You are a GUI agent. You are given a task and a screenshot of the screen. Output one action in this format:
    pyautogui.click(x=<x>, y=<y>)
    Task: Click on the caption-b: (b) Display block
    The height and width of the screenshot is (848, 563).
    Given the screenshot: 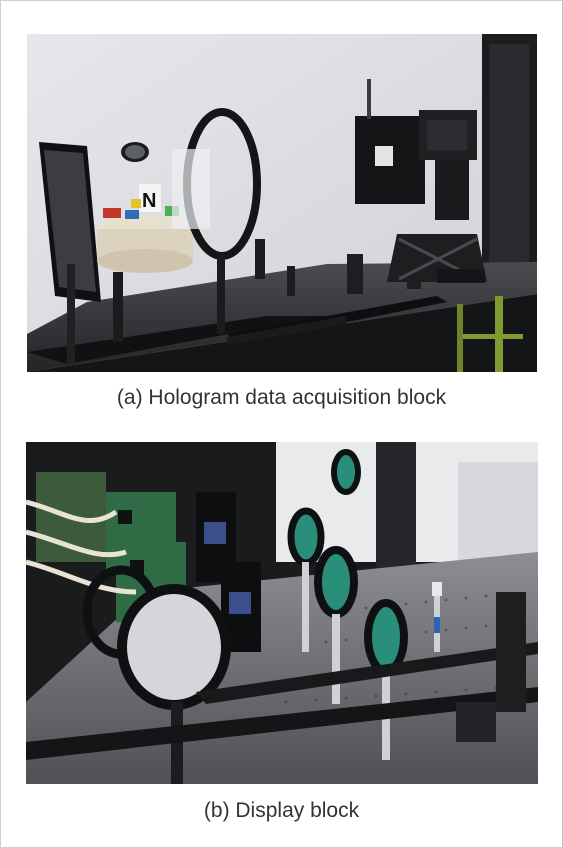 What is the action you would take?
    pyautogui.click(x=281, y=810)
    